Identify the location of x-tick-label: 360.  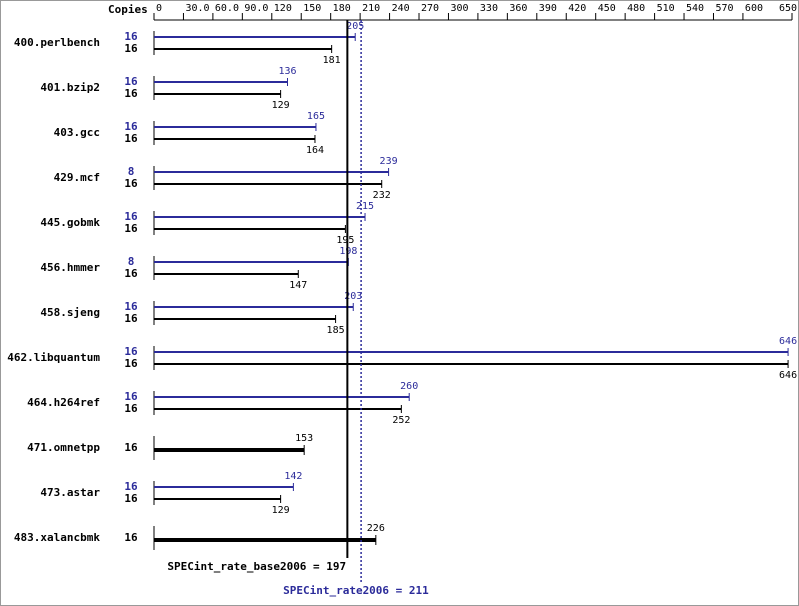
(518, 8).